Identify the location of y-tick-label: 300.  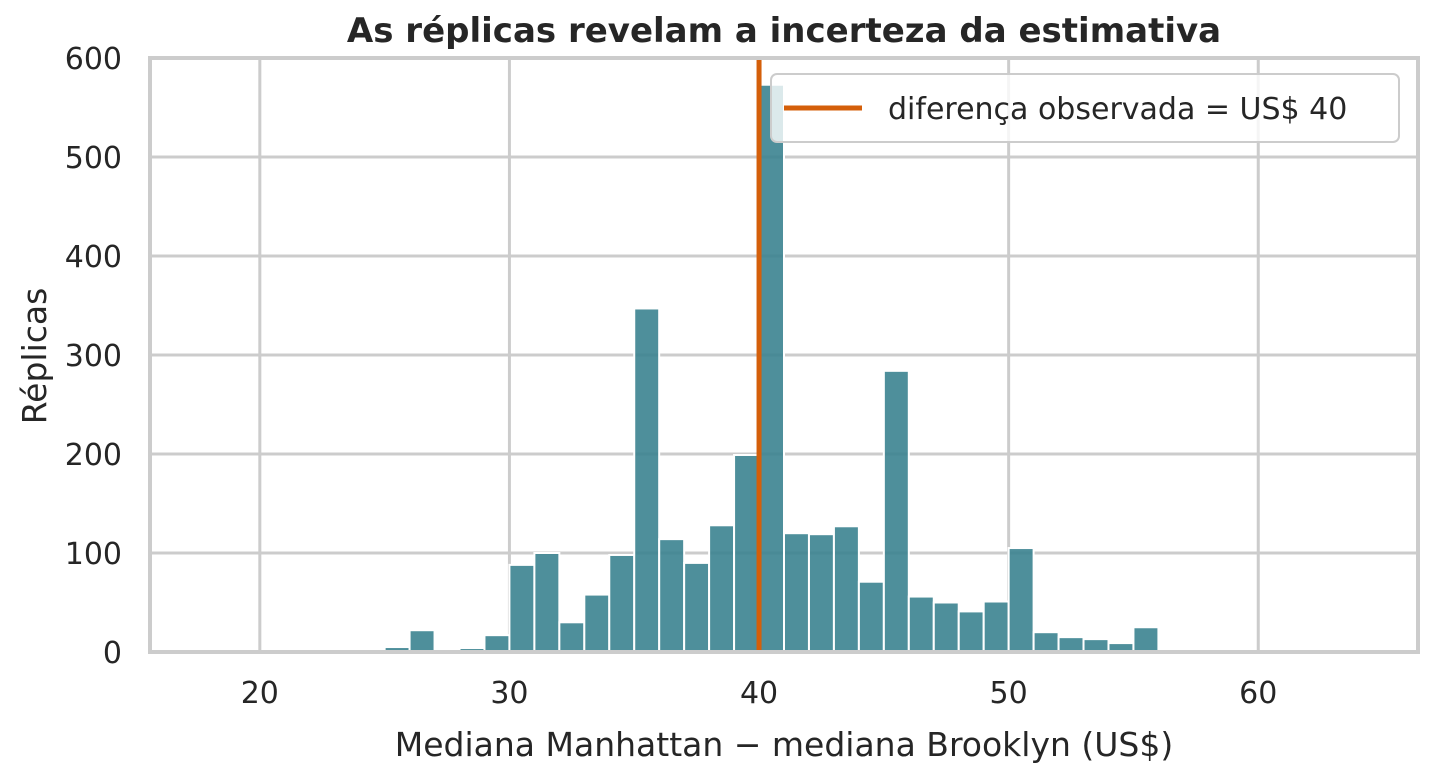
(93, 356).